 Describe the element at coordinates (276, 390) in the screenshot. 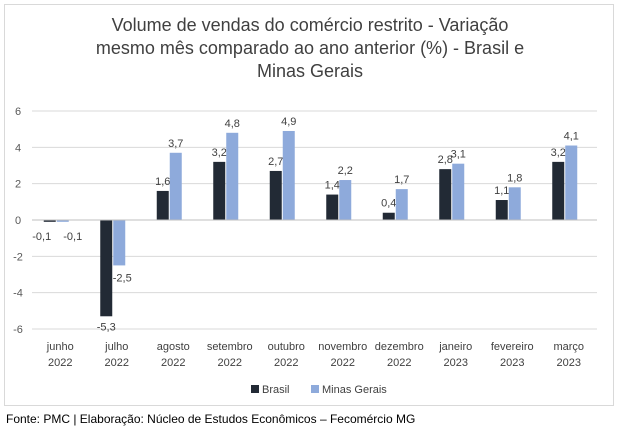

I see `legend-label: Brasil` at that location.